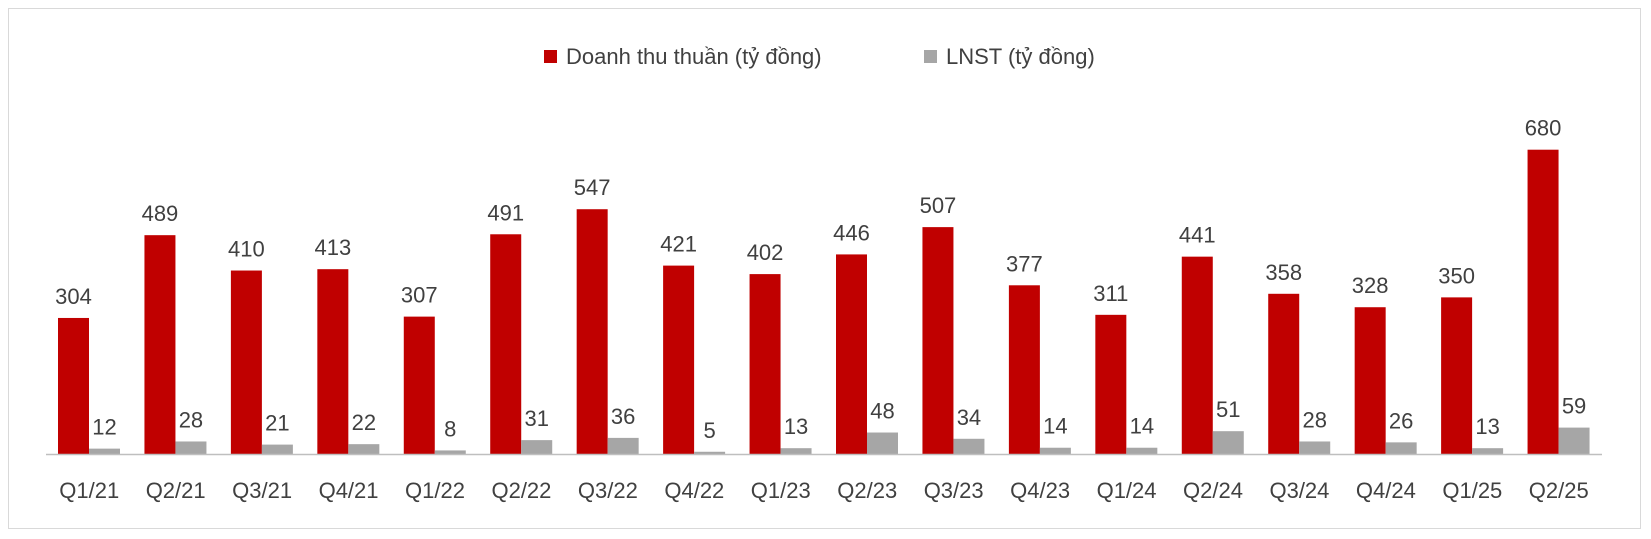 The height and width of the screenshot is (539, 1651). I want to click on x-tick-label: Q2/22, so click(521, 490).